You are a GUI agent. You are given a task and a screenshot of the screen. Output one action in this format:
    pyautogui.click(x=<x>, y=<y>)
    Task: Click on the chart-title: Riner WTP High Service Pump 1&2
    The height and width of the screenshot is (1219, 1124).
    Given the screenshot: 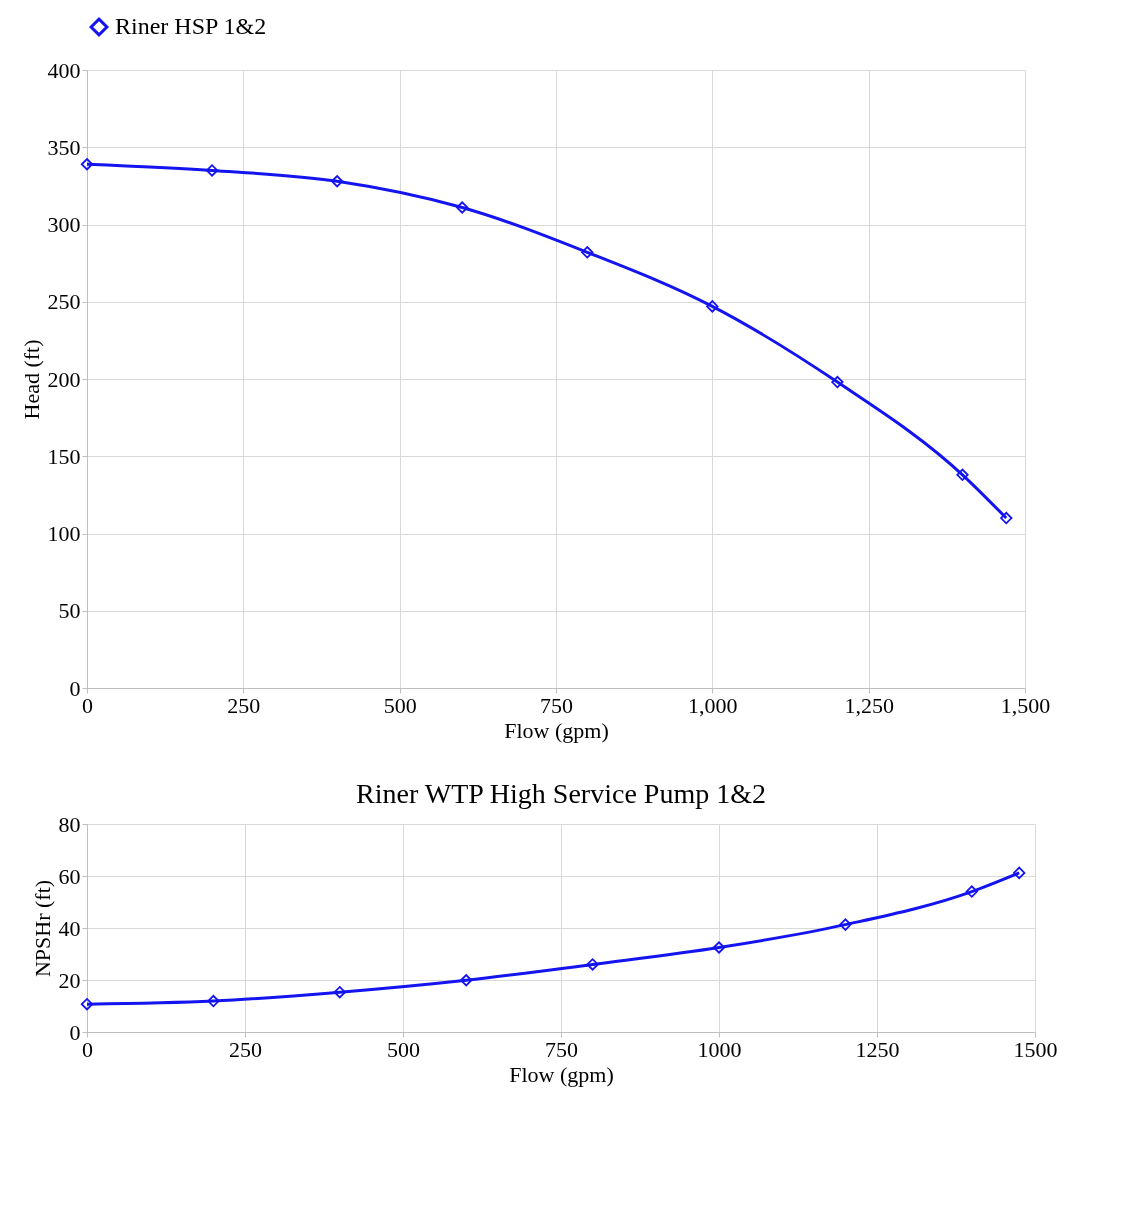 What is the action you would take?
    pyautogui.click(x=561, y=793)
    